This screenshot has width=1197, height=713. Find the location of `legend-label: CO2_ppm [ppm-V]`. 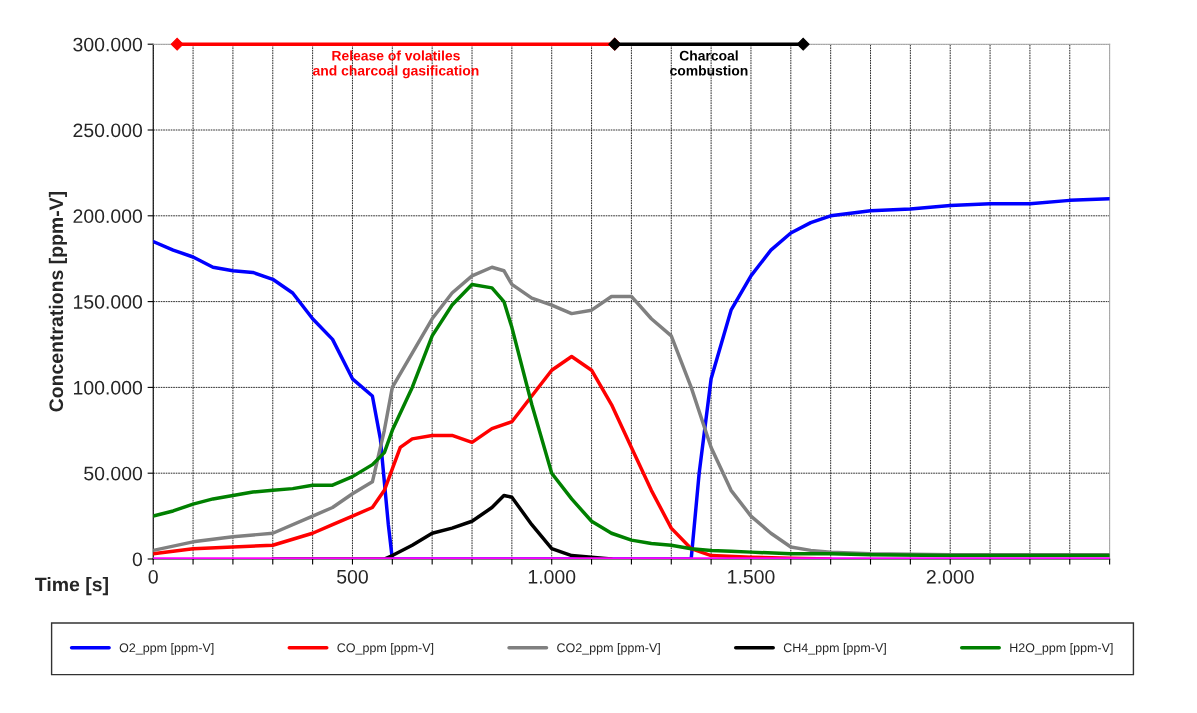

legend-label: CO2_ppm [ppm-V] is located at coordinates (608, 649).